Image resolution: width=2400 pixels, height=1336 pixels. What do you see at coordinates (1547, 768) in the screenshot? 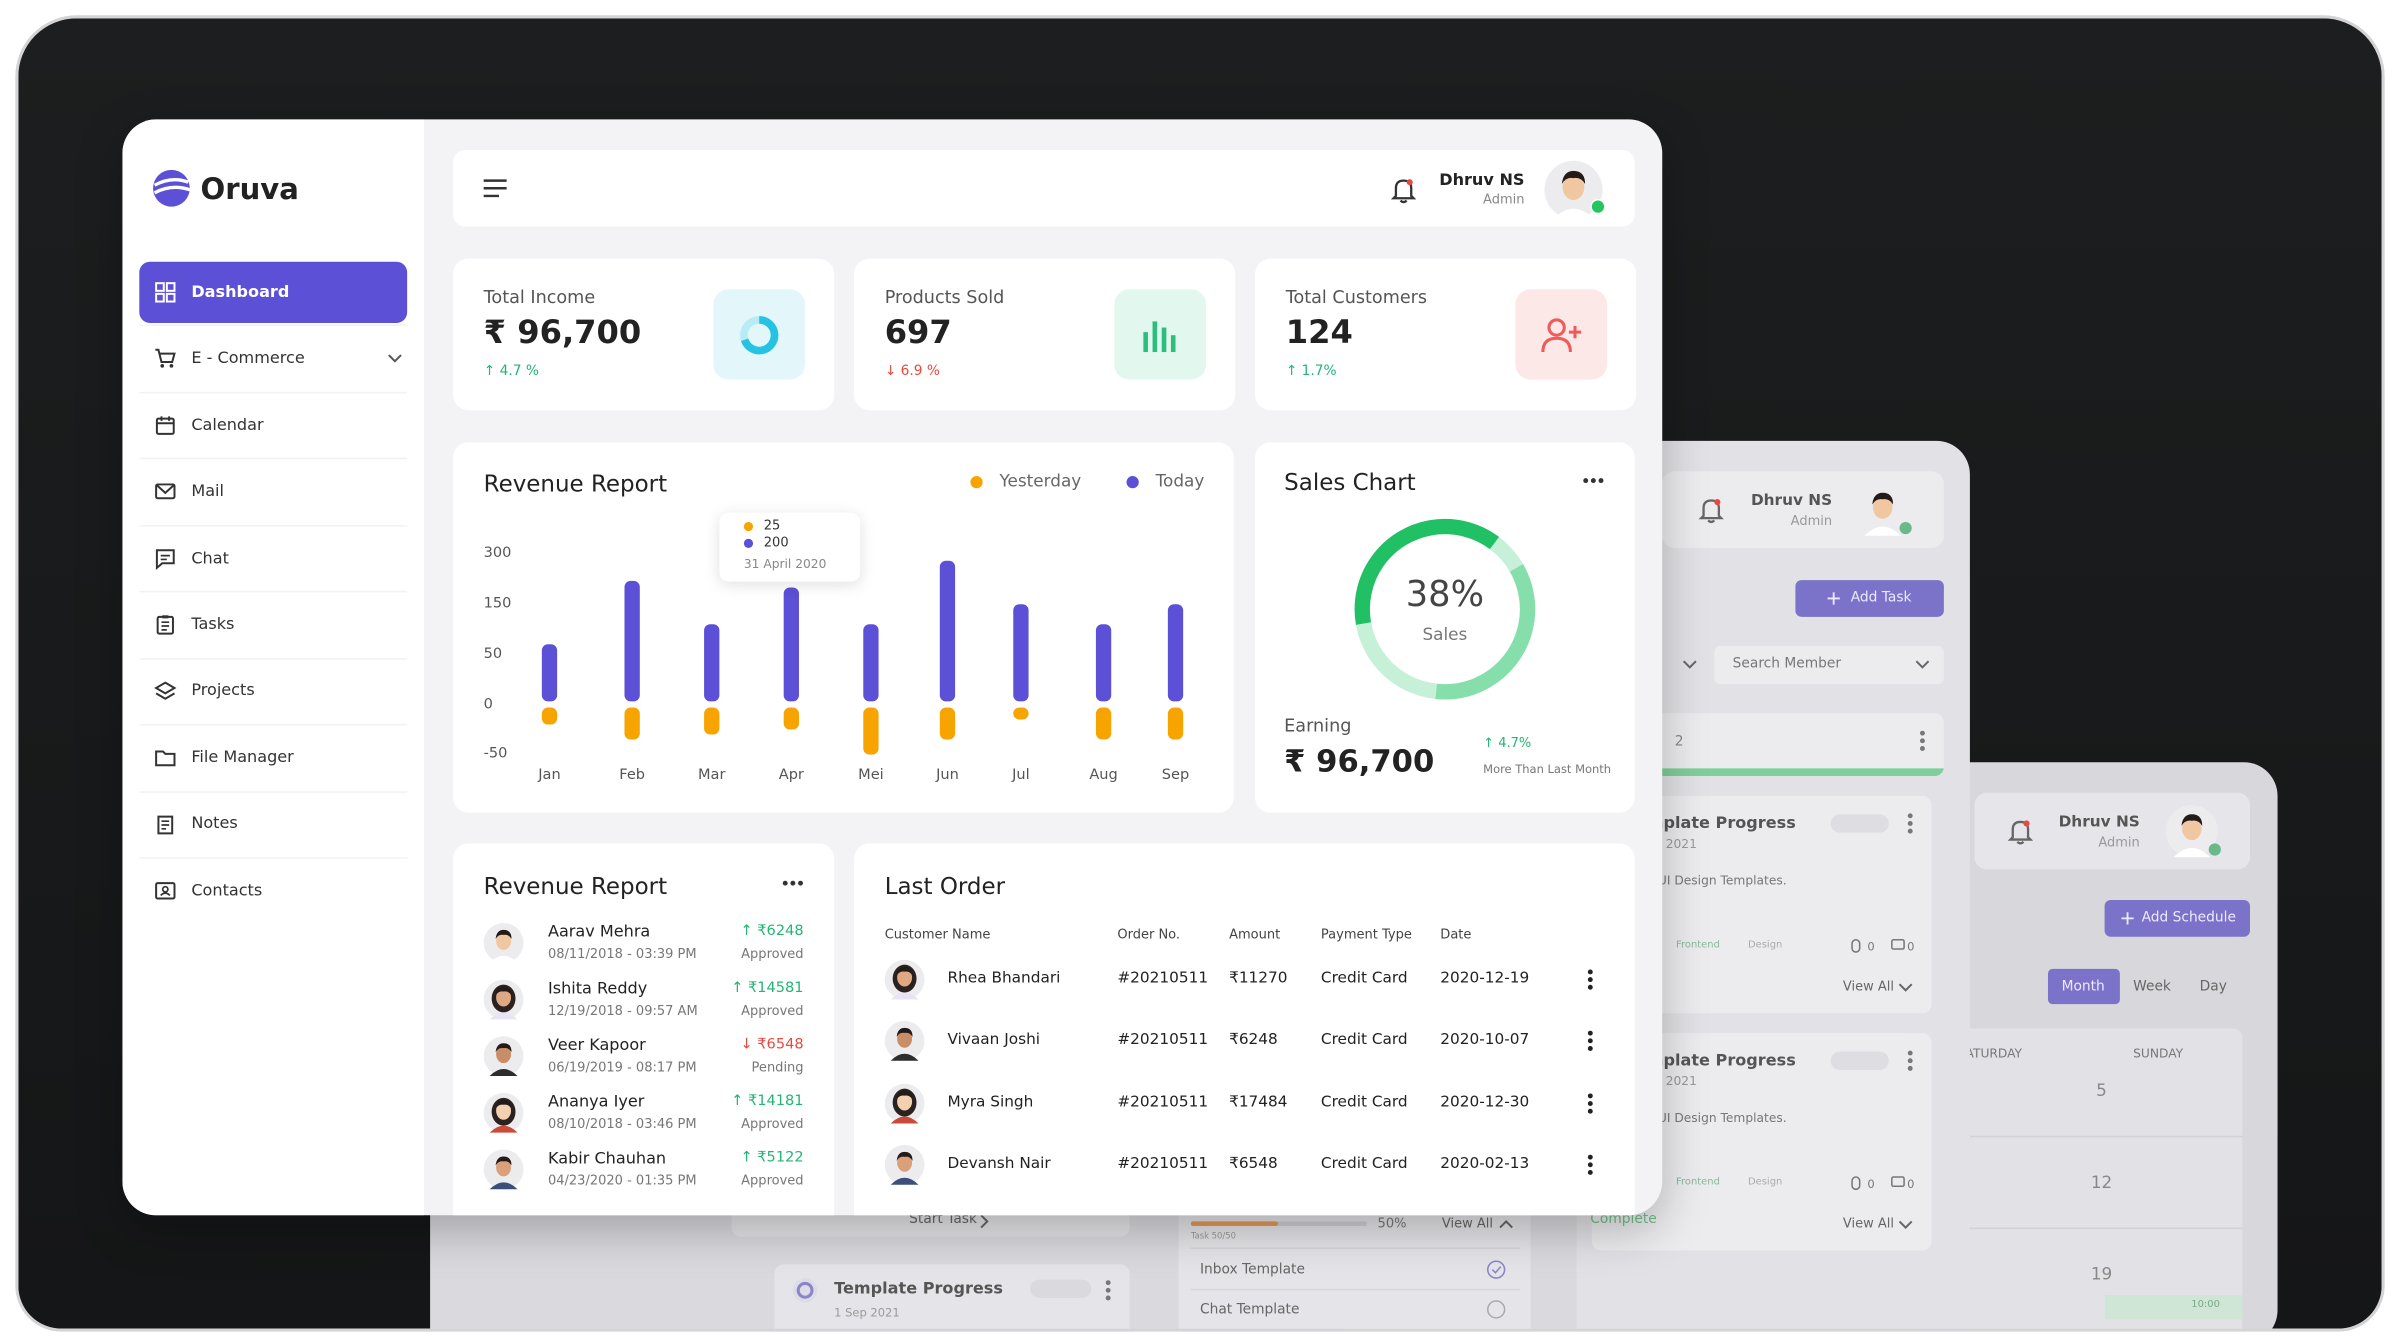
I see `earning-note: More Than Last Month` at bounding box center [1547, 768].